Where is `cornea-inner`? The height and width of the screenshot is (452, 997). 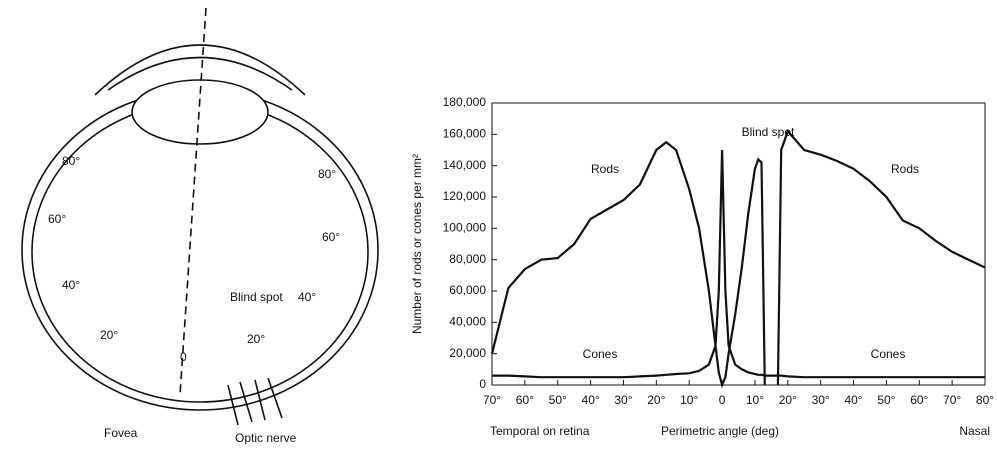 cornea-inner is located at coordinates (200, 73).